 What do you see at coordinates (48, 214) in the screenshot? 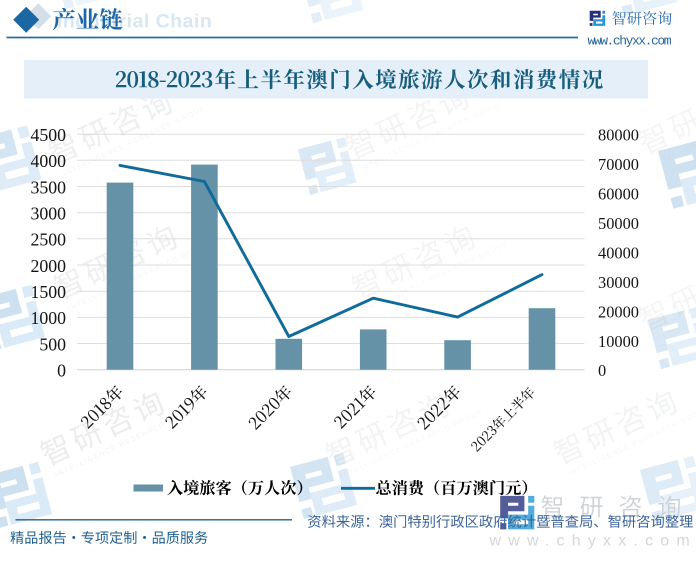
I see `svg-text: 3000` at bounding box center [48, 214].